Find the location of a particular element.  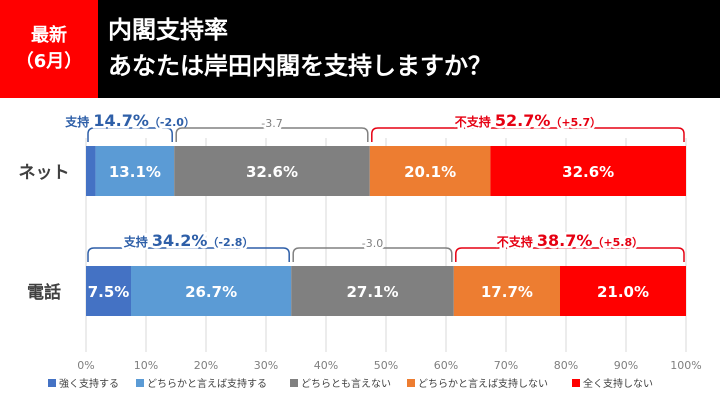

data-label: 17.7% is located at coordinates (507, 292).